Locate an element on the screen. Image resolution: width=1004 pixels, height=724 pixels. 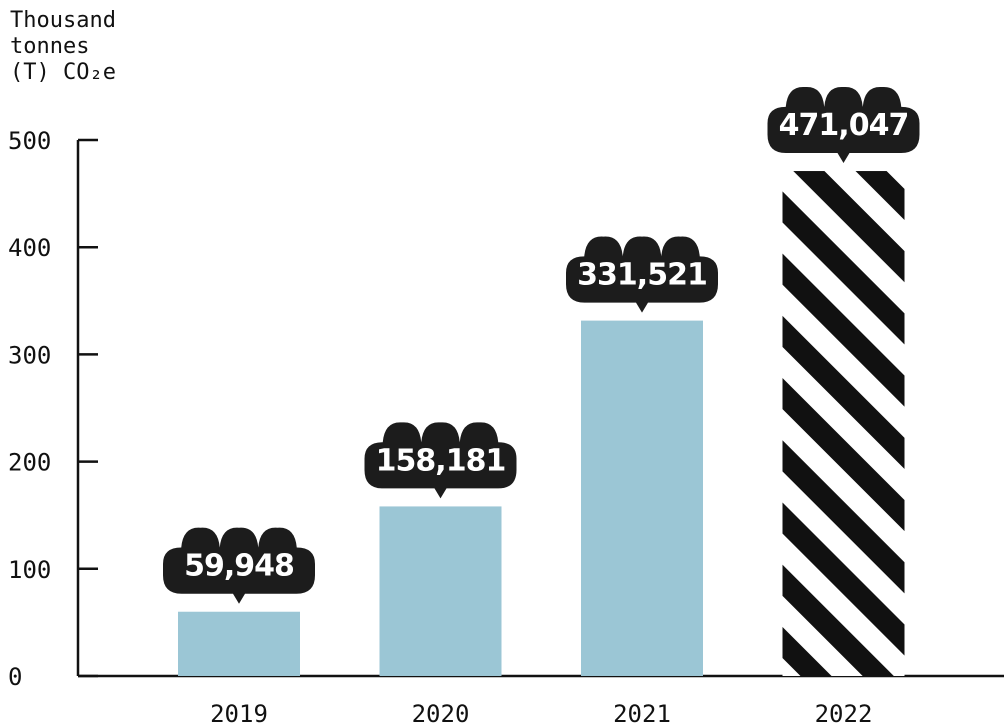
y-axis-unit-label: Thousand tonnes (T) CO₂e is located at coordinates (63, 47).